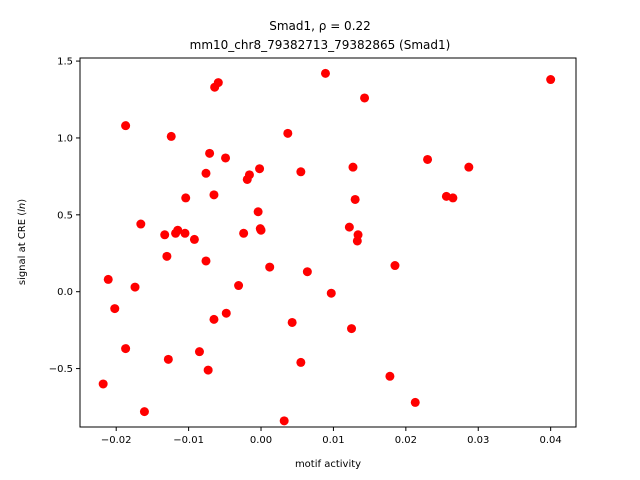  Describe the element at coordinates (61, 369) in the screenshot. I see `y-tick-label: −0.5` at that location.